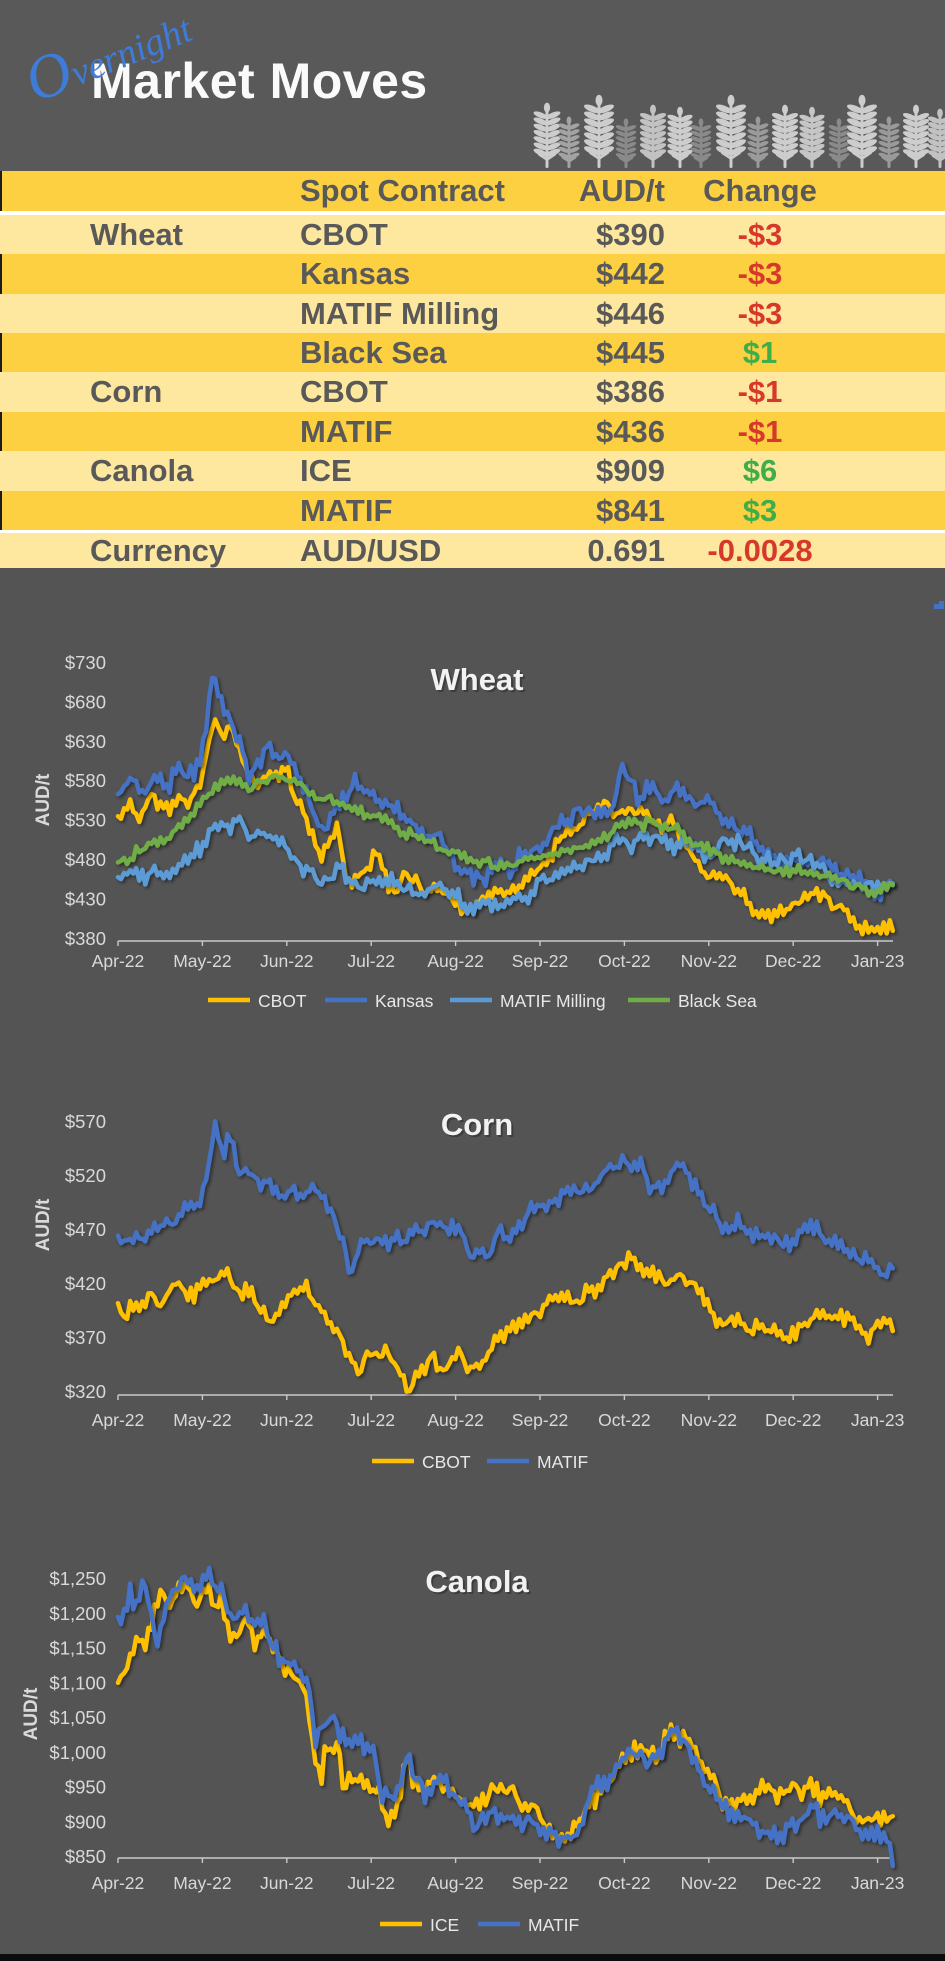  What do you see at coordinates (85, 1856) in the screenshot?
I see `svg-text: $850` at bounding box center [85, 1856].